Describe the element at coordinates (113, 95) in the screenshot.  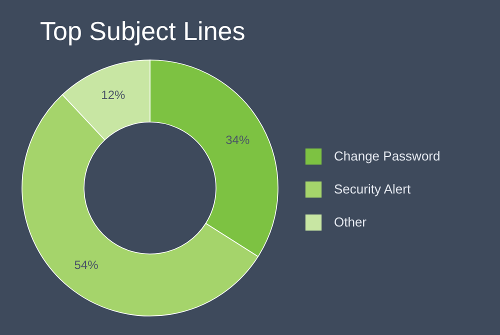
I see `data-label: 12%` at that location.